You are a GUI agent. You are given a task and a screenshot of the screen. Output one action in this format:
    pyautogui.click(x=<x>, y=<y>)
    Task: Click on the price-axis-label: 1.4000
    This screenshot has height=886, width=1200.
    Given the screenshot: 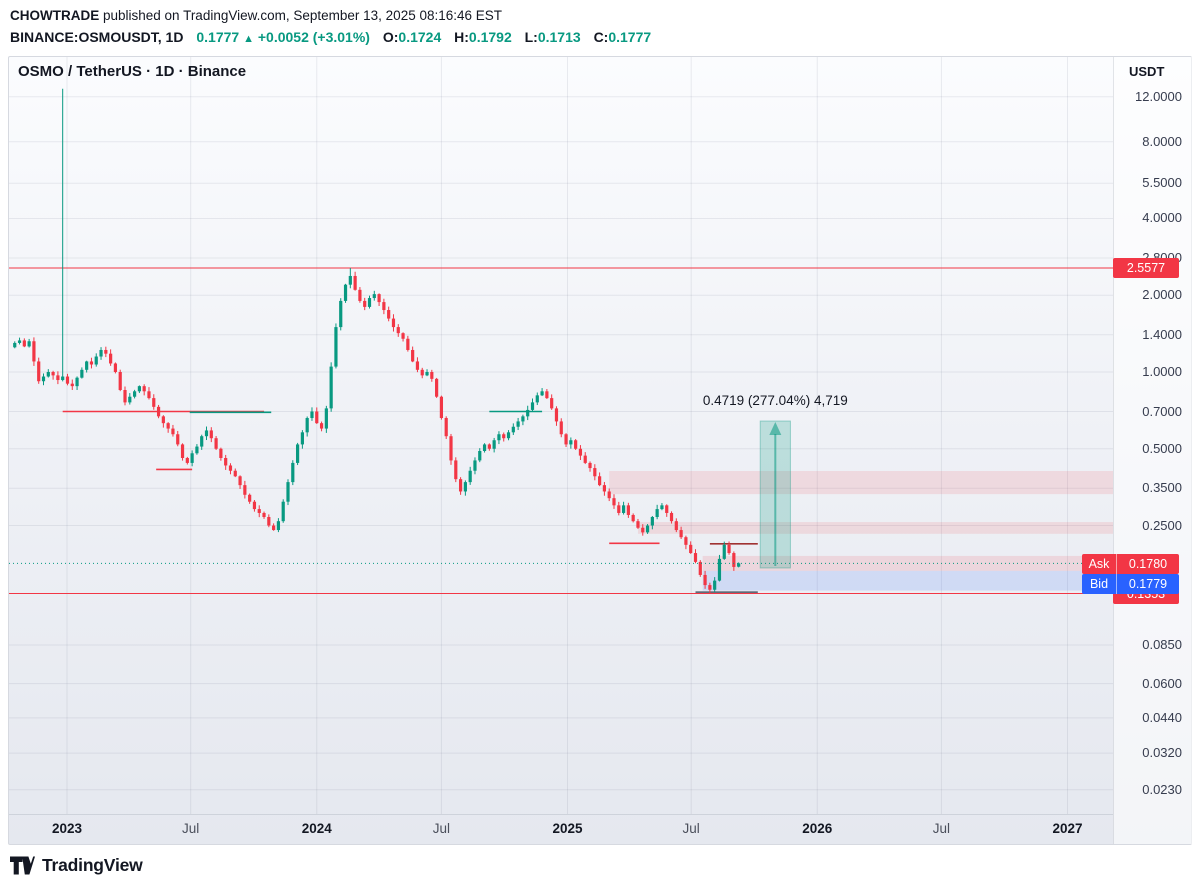 What is the action you would take?
    pyautogui.click(x=1162, y=334)
    